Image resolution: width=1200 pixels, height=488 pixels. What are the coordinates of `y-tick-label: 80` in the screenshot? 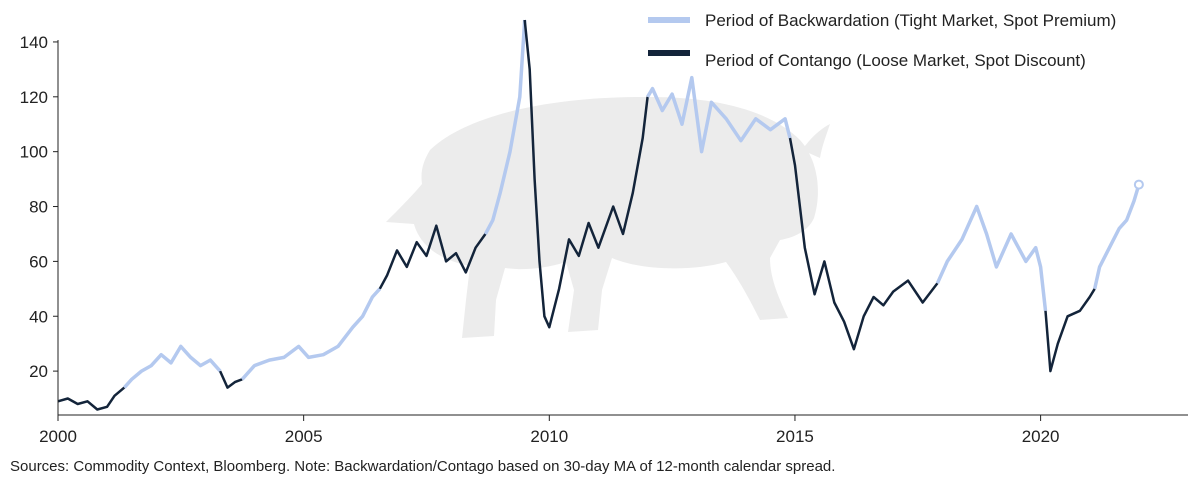 It's located at (38, 207).